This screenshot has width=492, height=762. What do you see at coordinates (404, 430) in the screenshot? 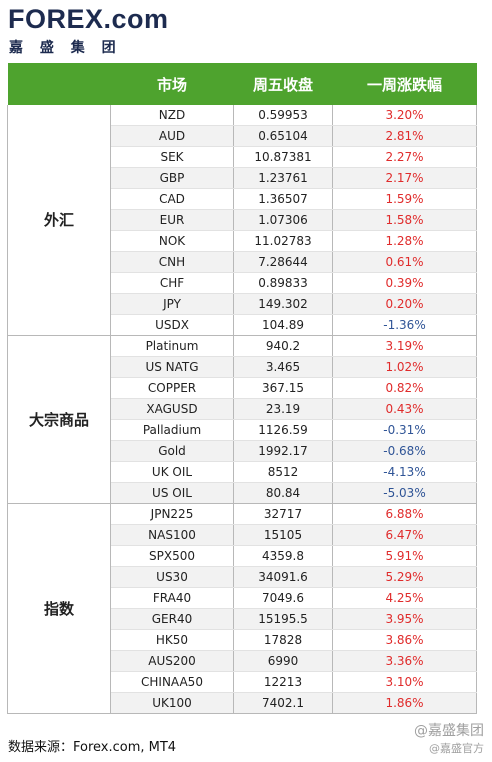
I see `change-cell: -0.31%` at bounding box center [404, 430].